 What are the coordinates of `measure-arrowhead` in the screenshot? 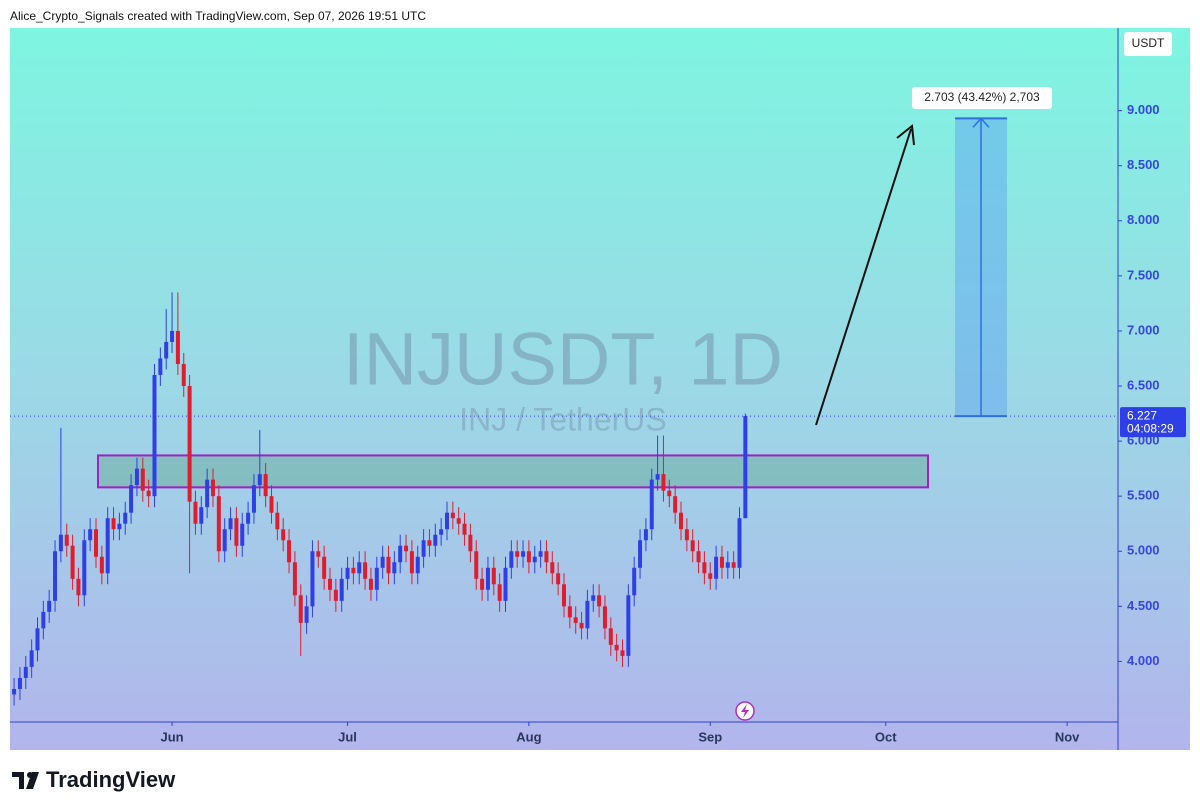 It's located at (981, 122).